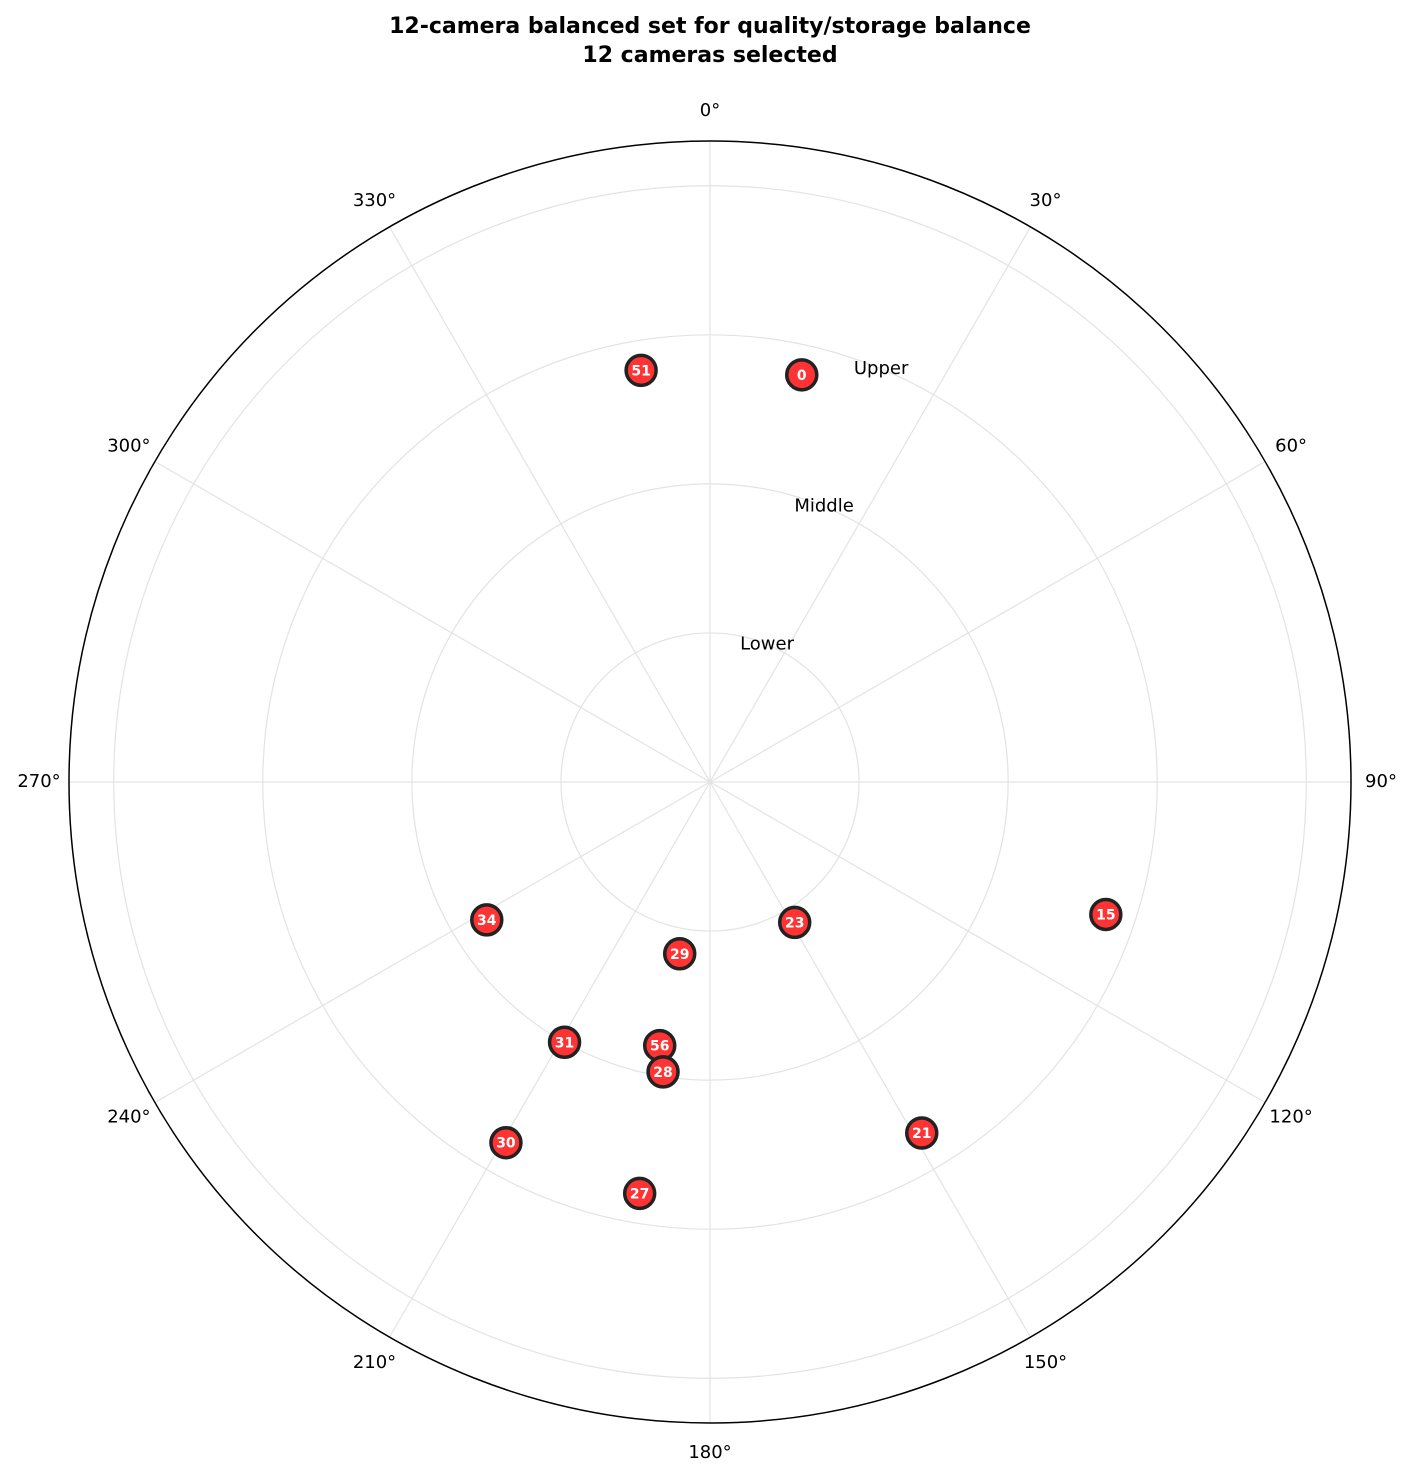 This screenshot has height=1478, width=1413. I want to click on ring-label-middle: Middle, so click(823, 506).